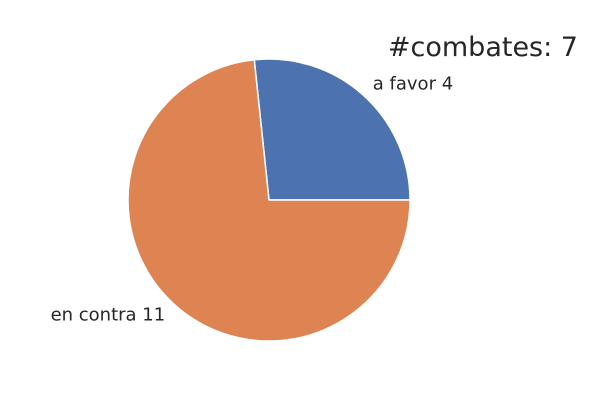 The image size is (600, 400). I want to click on pie-label-en-contra: en contra 11, so click(108, 314).